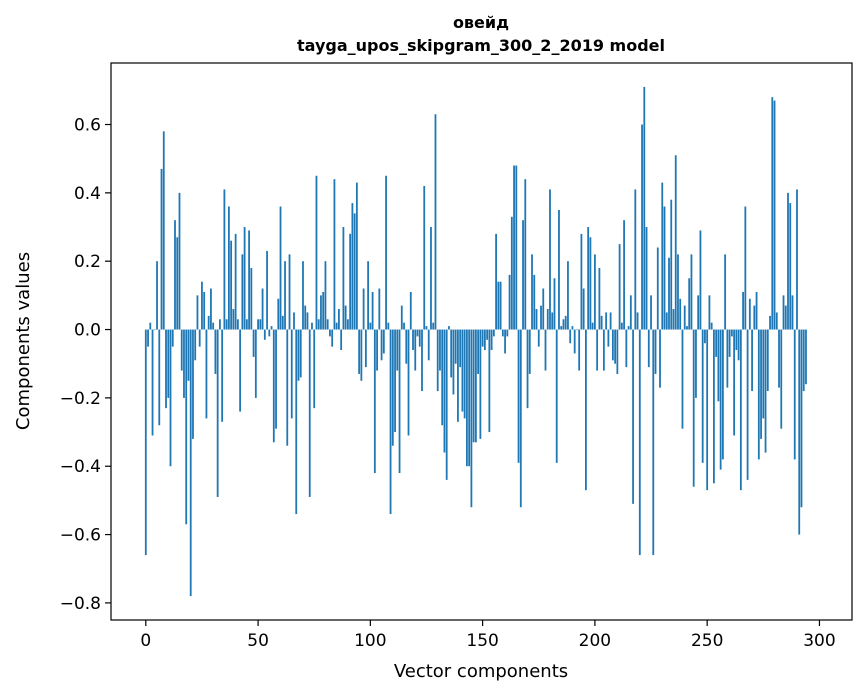  What do you see at coordinates (595, 641) in the screenshot?
I see `x-tick-label: 200` at bounding box center [595, 641].